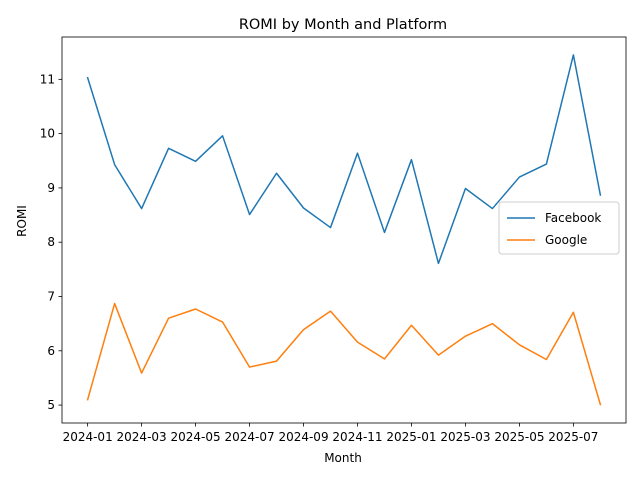 The image size is (640, 480). What do you see at coordinates (519, 437) in the screenshot?
I see `x-tick-label: 2025-05` at bounding box center [519, 437].